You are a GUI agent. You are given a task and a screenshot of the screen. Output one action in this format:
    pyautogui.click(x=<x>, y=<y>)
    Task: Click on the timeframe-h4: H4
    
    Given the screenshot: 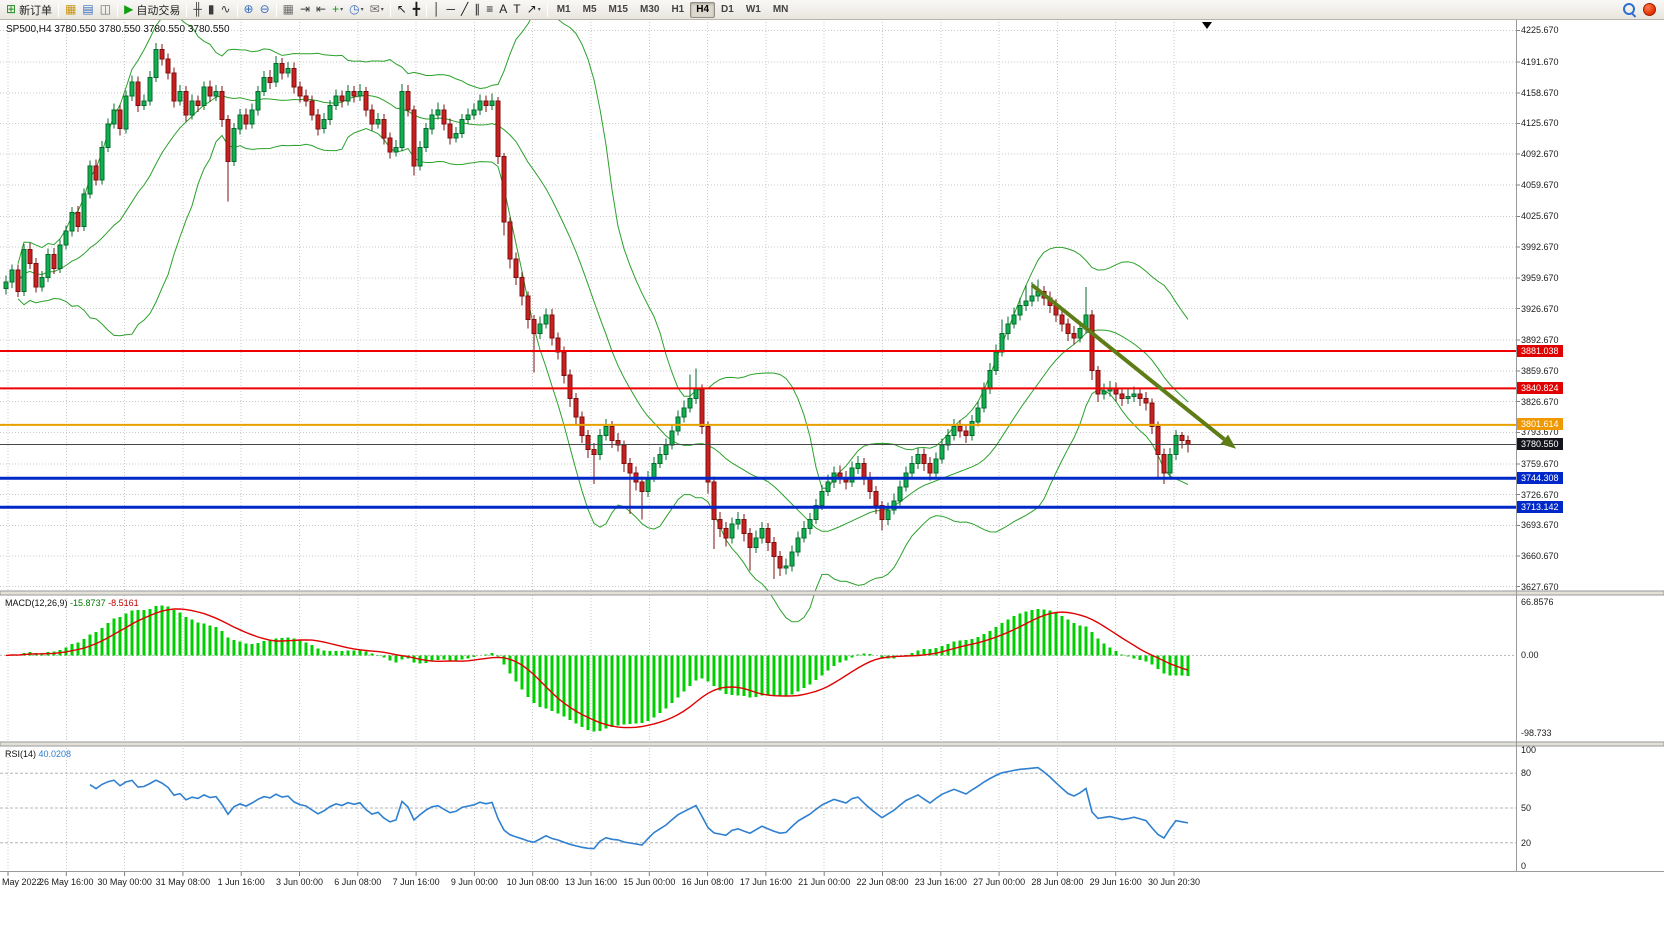 What is the action you would take?
    pyautogui.click(x=703, y=9)
    